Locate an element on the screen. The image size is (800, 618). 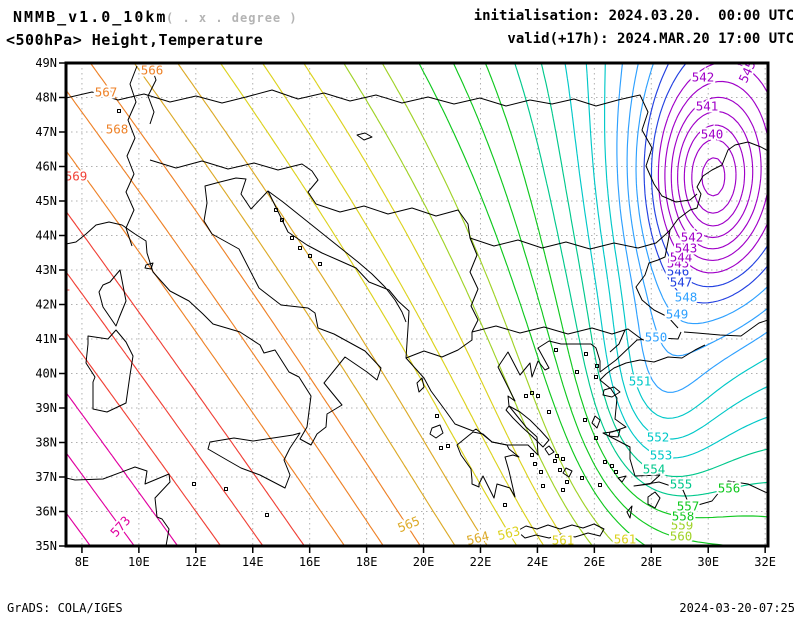
svg-text: 550 is located at coordinates (656, 337).